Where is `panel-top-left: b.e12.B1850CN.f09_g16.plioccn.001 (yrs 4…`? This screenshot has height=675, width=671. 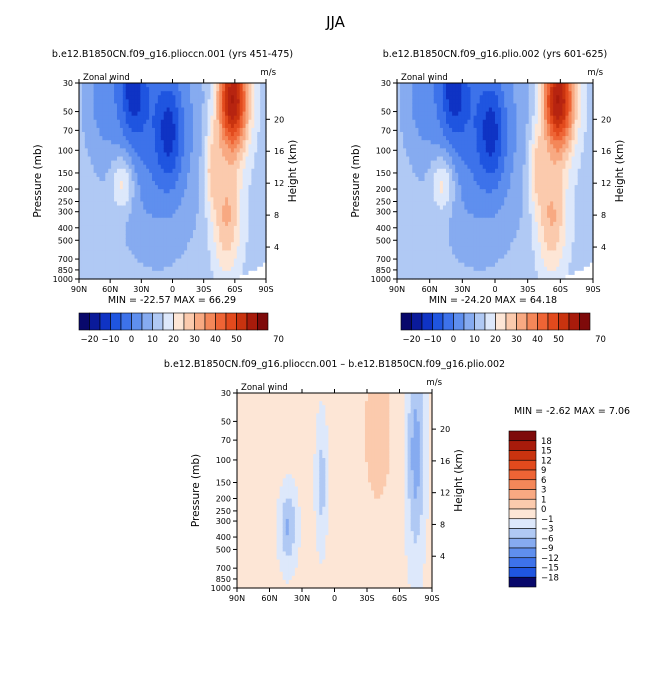
panel-top-left: b.e12.B1850CN.f09_g16.plioccn.001 (yrs 4… is located at coordinates (165, 171).